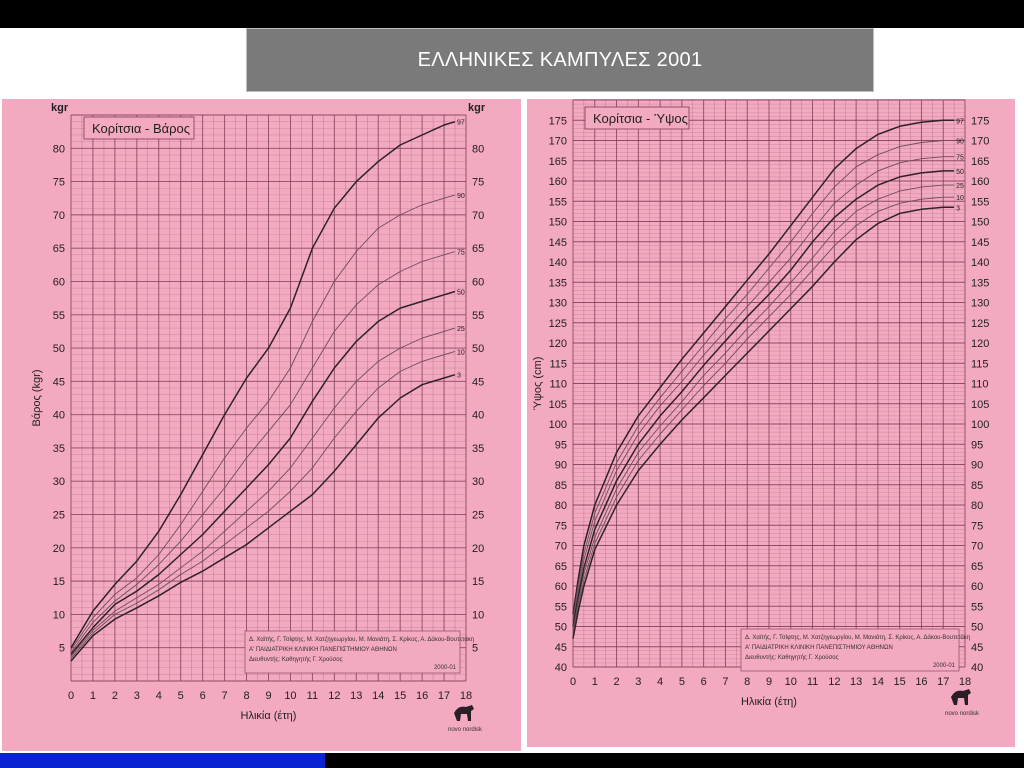 The height and width of the screenshot is (768, 1024). What do you see at coordinates (478, 449) in the screenshot?
I see `y-tick-label-right: 35` at bounding box center [478, 449].